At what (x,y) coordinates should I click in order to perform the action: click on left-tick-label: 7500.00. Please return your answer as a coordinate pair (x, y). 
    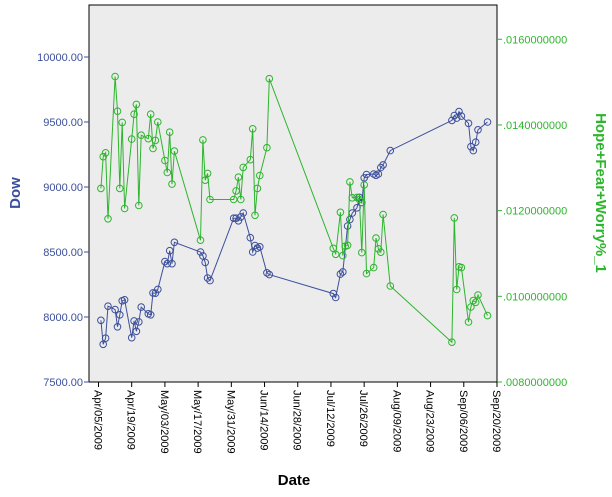
    Looking at the image, I should click on (63, 383).